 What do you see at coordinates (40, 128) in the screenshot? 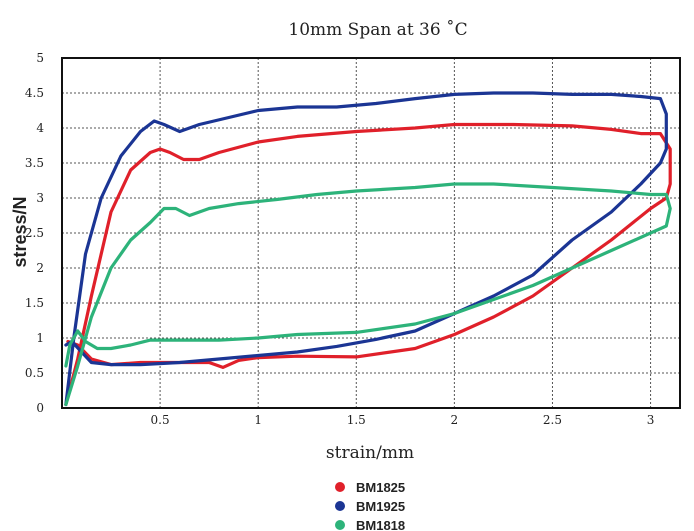
I see `y-tick-label: 4` at bounding box center [40, 128].